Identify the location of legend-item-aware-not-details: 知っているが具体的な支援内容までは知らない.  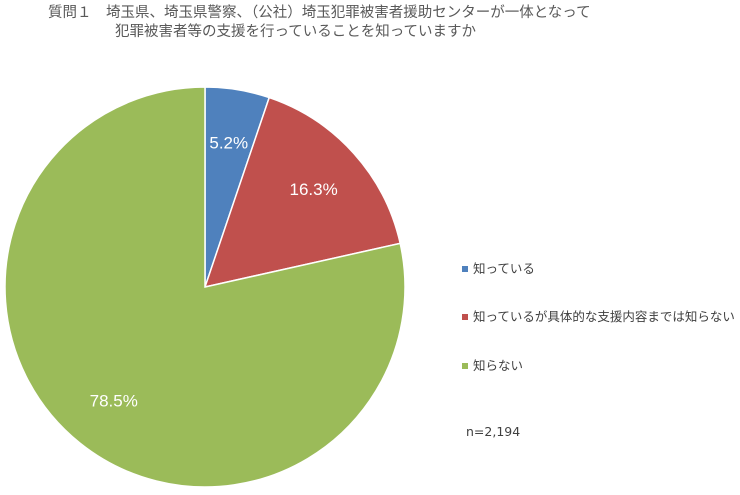
(598, 315).